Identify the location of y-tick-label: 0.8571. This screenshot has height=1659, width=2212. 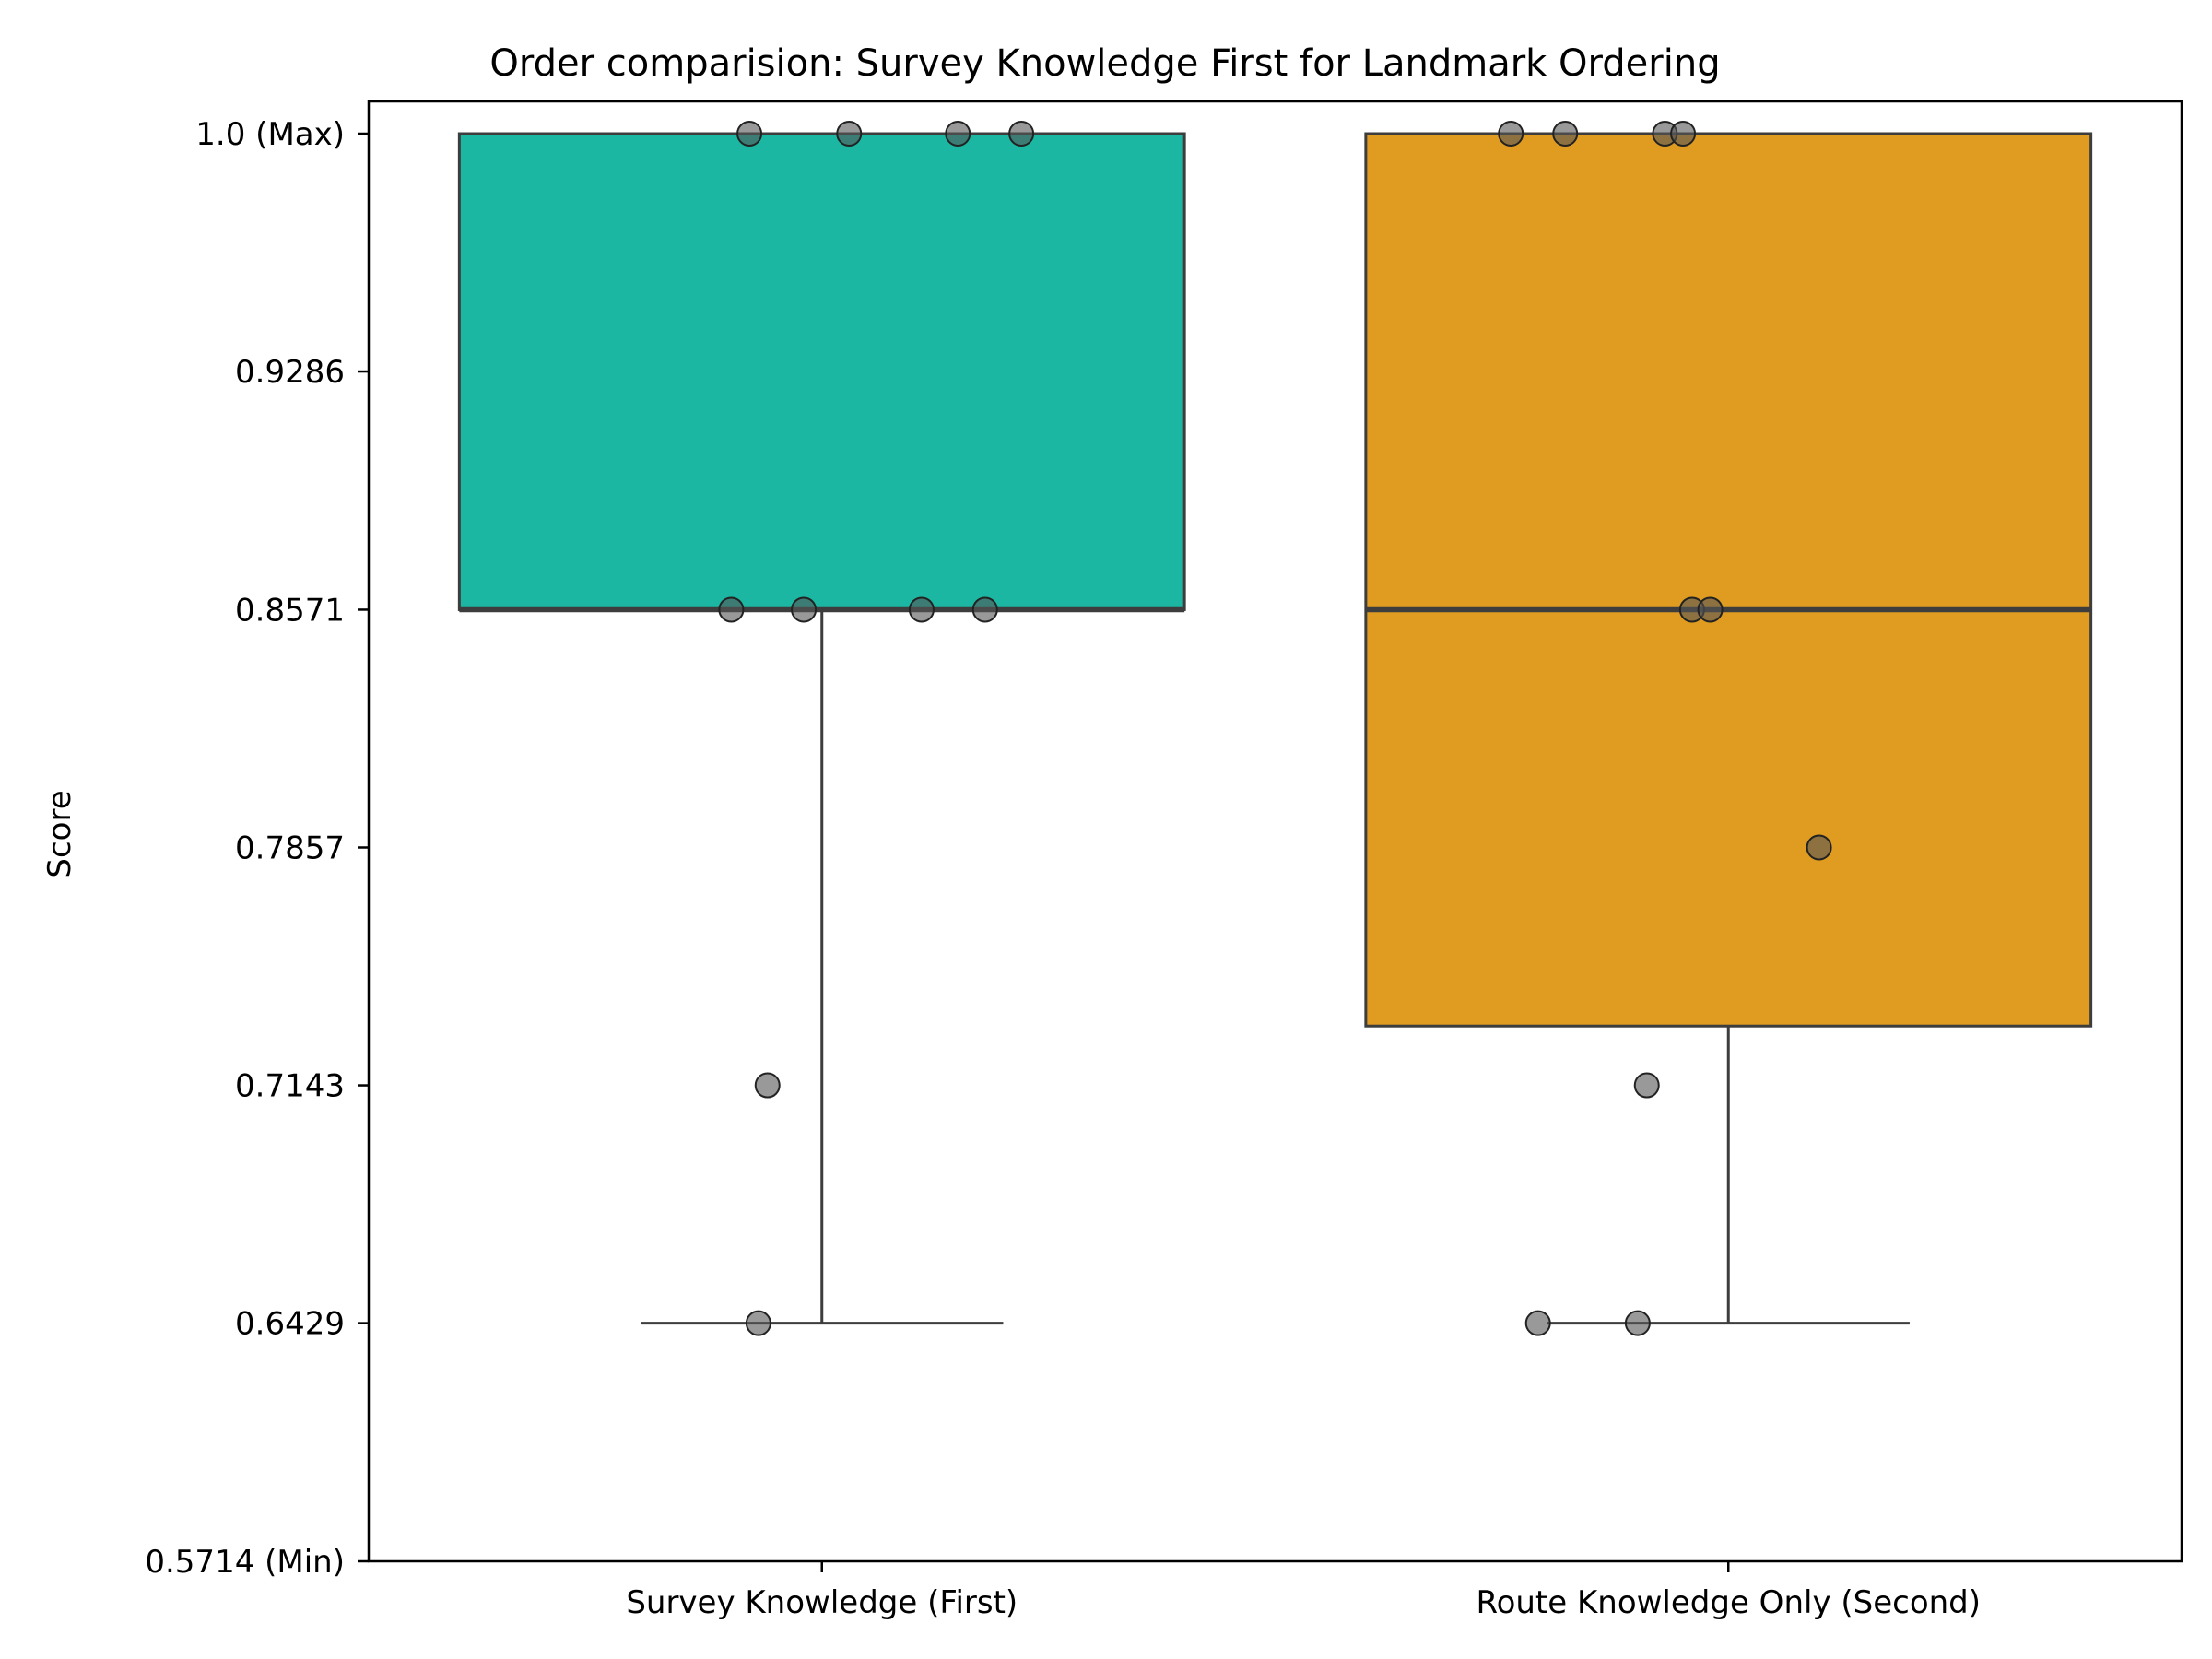
(290, 610).